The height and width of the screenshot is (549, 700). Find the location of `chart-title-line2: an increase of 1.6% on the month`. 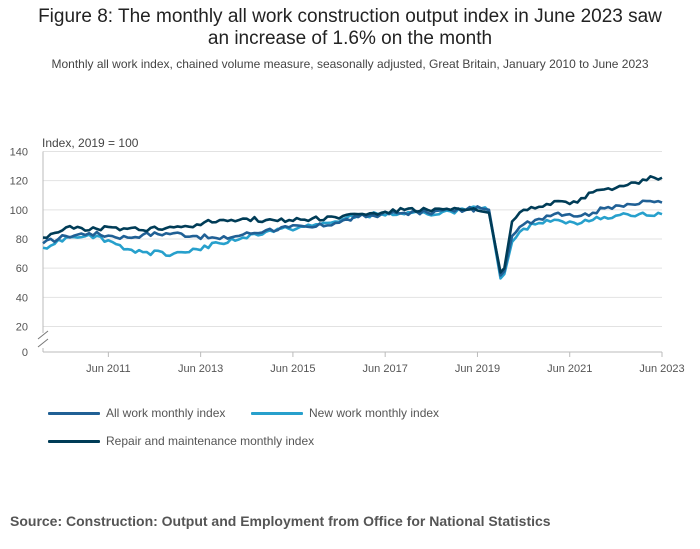

chart-title-line2: an increase of 1.6% on the month is located at coordinates (350, 38).